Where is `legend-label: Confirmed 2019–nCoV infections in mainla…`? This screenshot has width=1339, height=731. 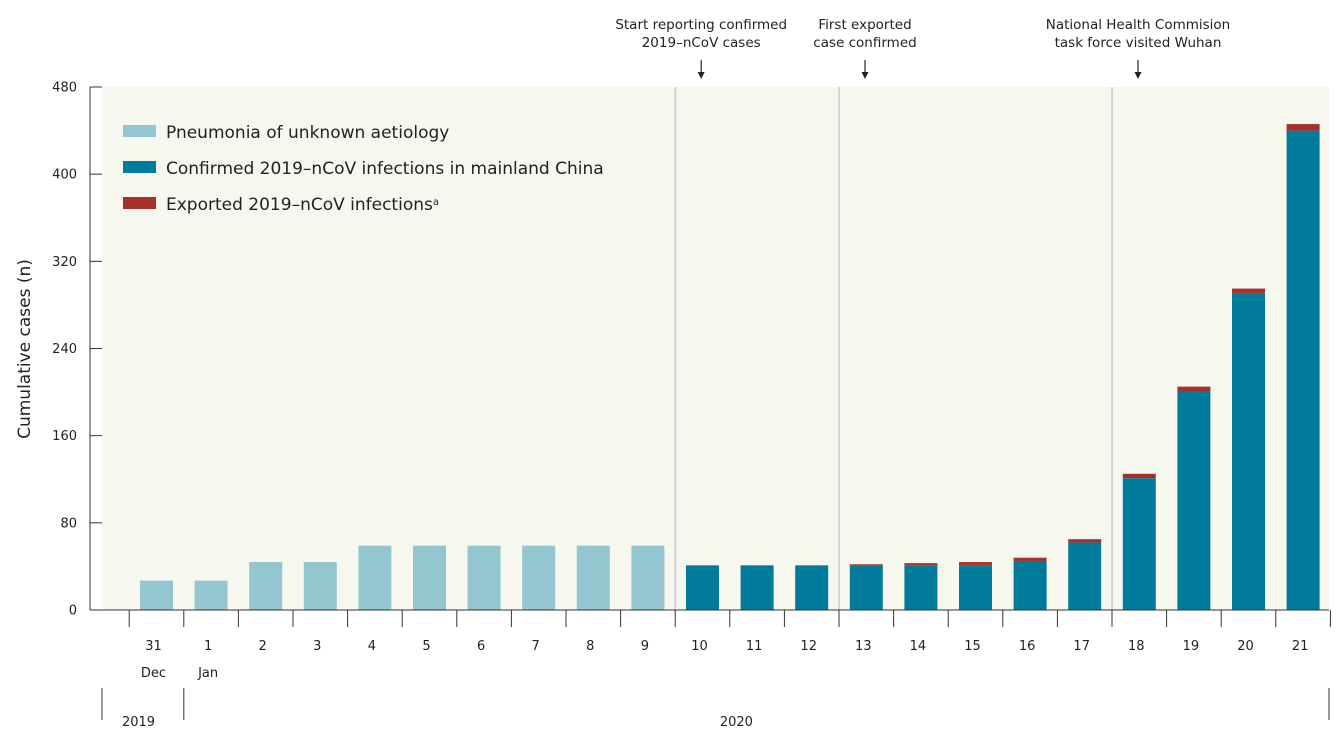
legend-label: Confirmed 2019–nCoV infections in mainla… is located at coordinates (385, 169).